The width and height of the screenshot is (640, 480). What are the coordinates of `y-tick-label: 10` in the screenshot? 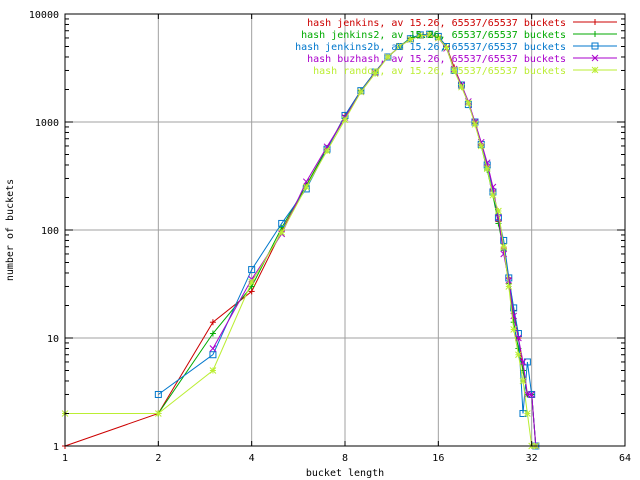 It's located at (53, 339).